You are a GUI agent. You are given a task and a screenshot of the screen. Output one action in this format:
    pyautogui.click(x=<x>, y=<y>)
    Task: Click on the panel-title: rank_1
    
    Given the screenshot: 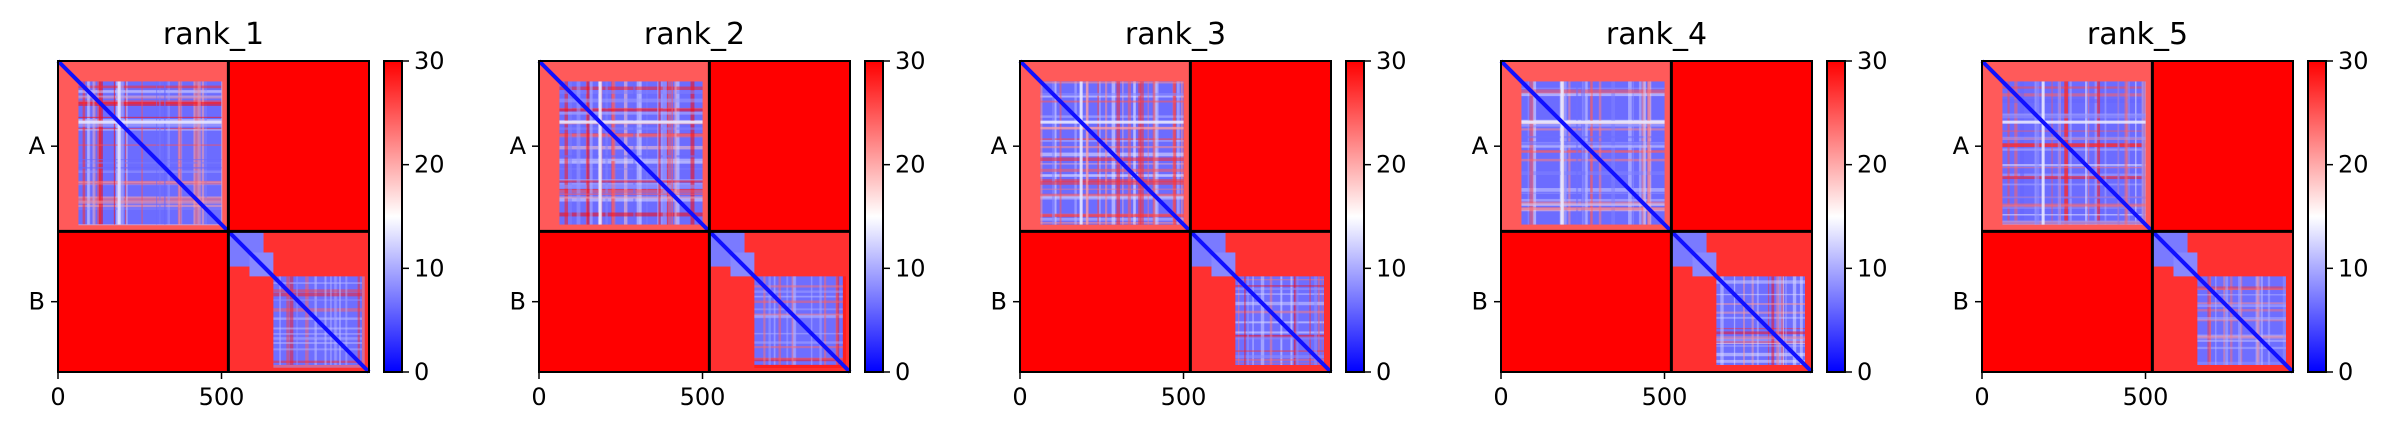 What is the action you would take?
    pyautogui.click(x=213, y=34)
    